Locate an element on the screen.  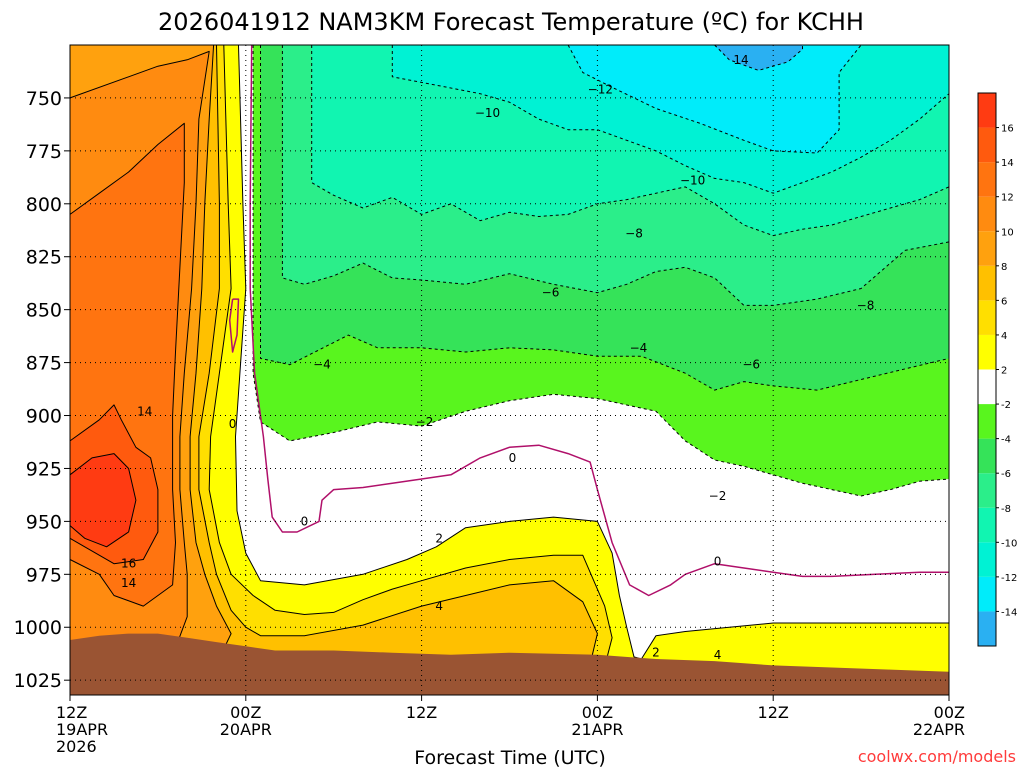
x-tick-label-1-1: 20APR is located at coordinates (246, 729).